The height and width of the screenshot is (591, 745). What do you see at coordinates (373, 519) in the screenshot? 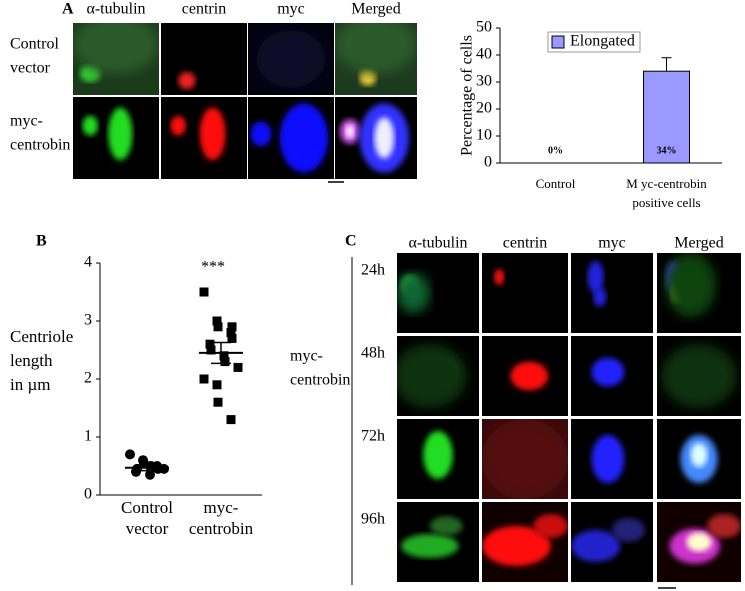
I see `row-label: 96h` at bounding box center [373, 519].